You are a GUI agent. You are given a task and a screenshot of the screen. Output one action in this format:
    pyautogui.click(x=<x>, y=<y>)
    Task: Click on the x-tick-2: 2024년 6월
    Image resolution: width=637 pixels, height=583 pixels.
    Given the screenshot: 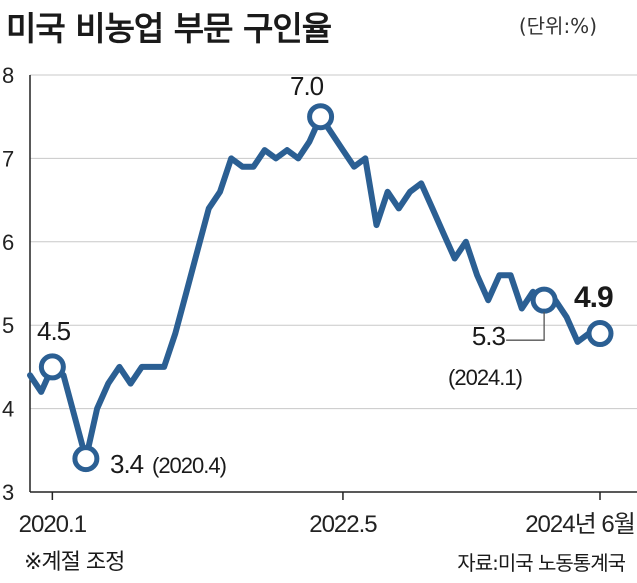 What is the action you would take?
    pyautogui.click(x=580, y=524)
    